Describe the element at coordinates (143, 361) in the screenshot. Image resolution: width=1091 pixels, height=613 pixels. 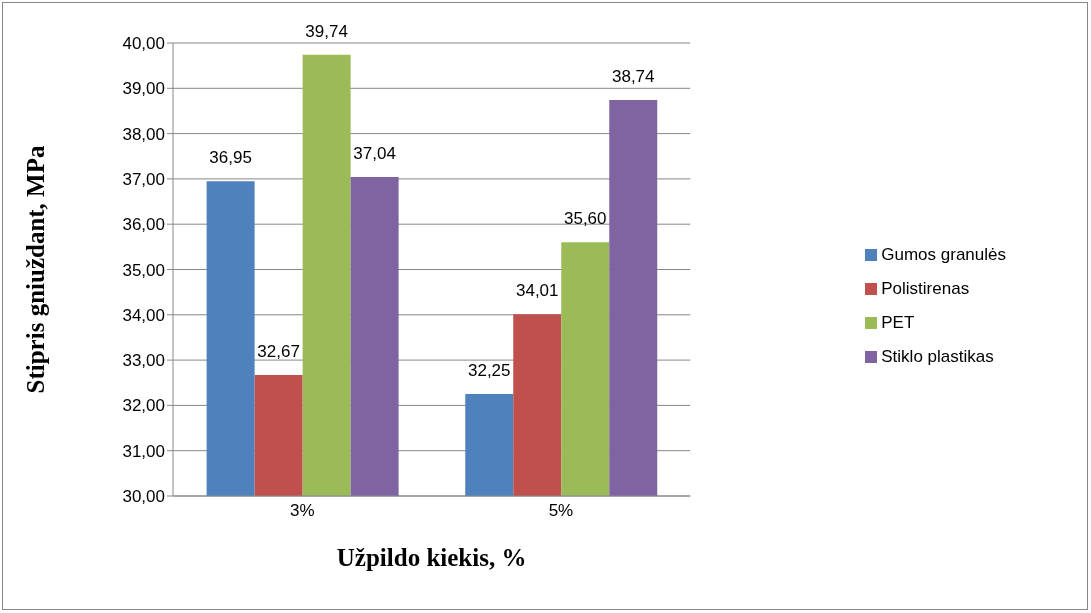
I see `y-tick-label: 33,00` at that location.